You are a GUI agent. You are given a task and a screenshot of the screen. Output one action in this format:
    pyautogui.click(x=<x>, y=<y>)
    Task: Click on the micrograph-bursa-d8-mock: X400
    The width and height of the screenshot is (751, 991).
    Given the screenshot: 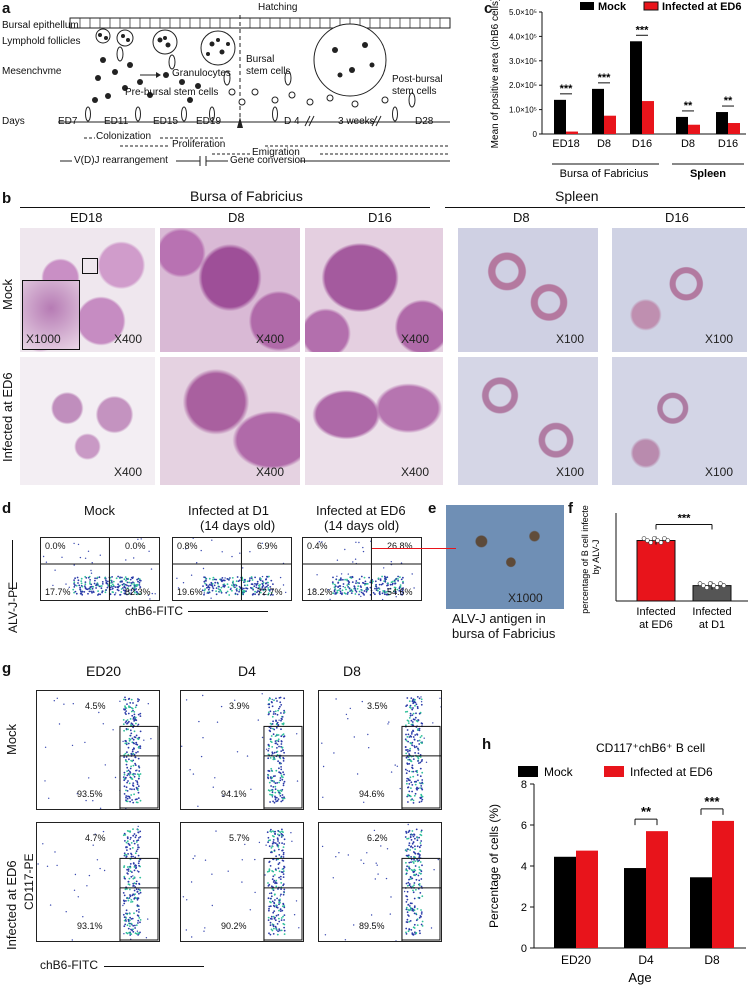 What is the action you would take?
    pyautogui.click(x=230, y=290)
    